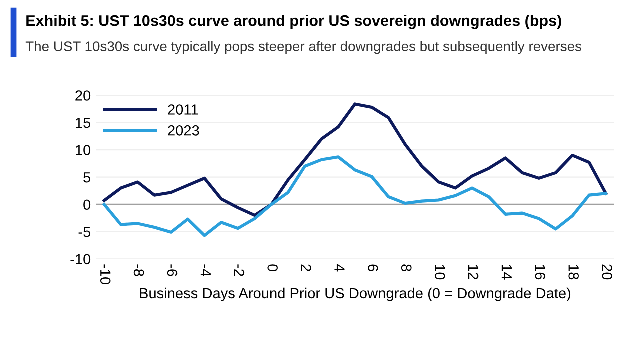 The width and height of the screenshot is (640, 341). What do you see at coordinates (184, 131) in the screenshot?
I see `legend-label: 2023` at bounding box center [184, 131].